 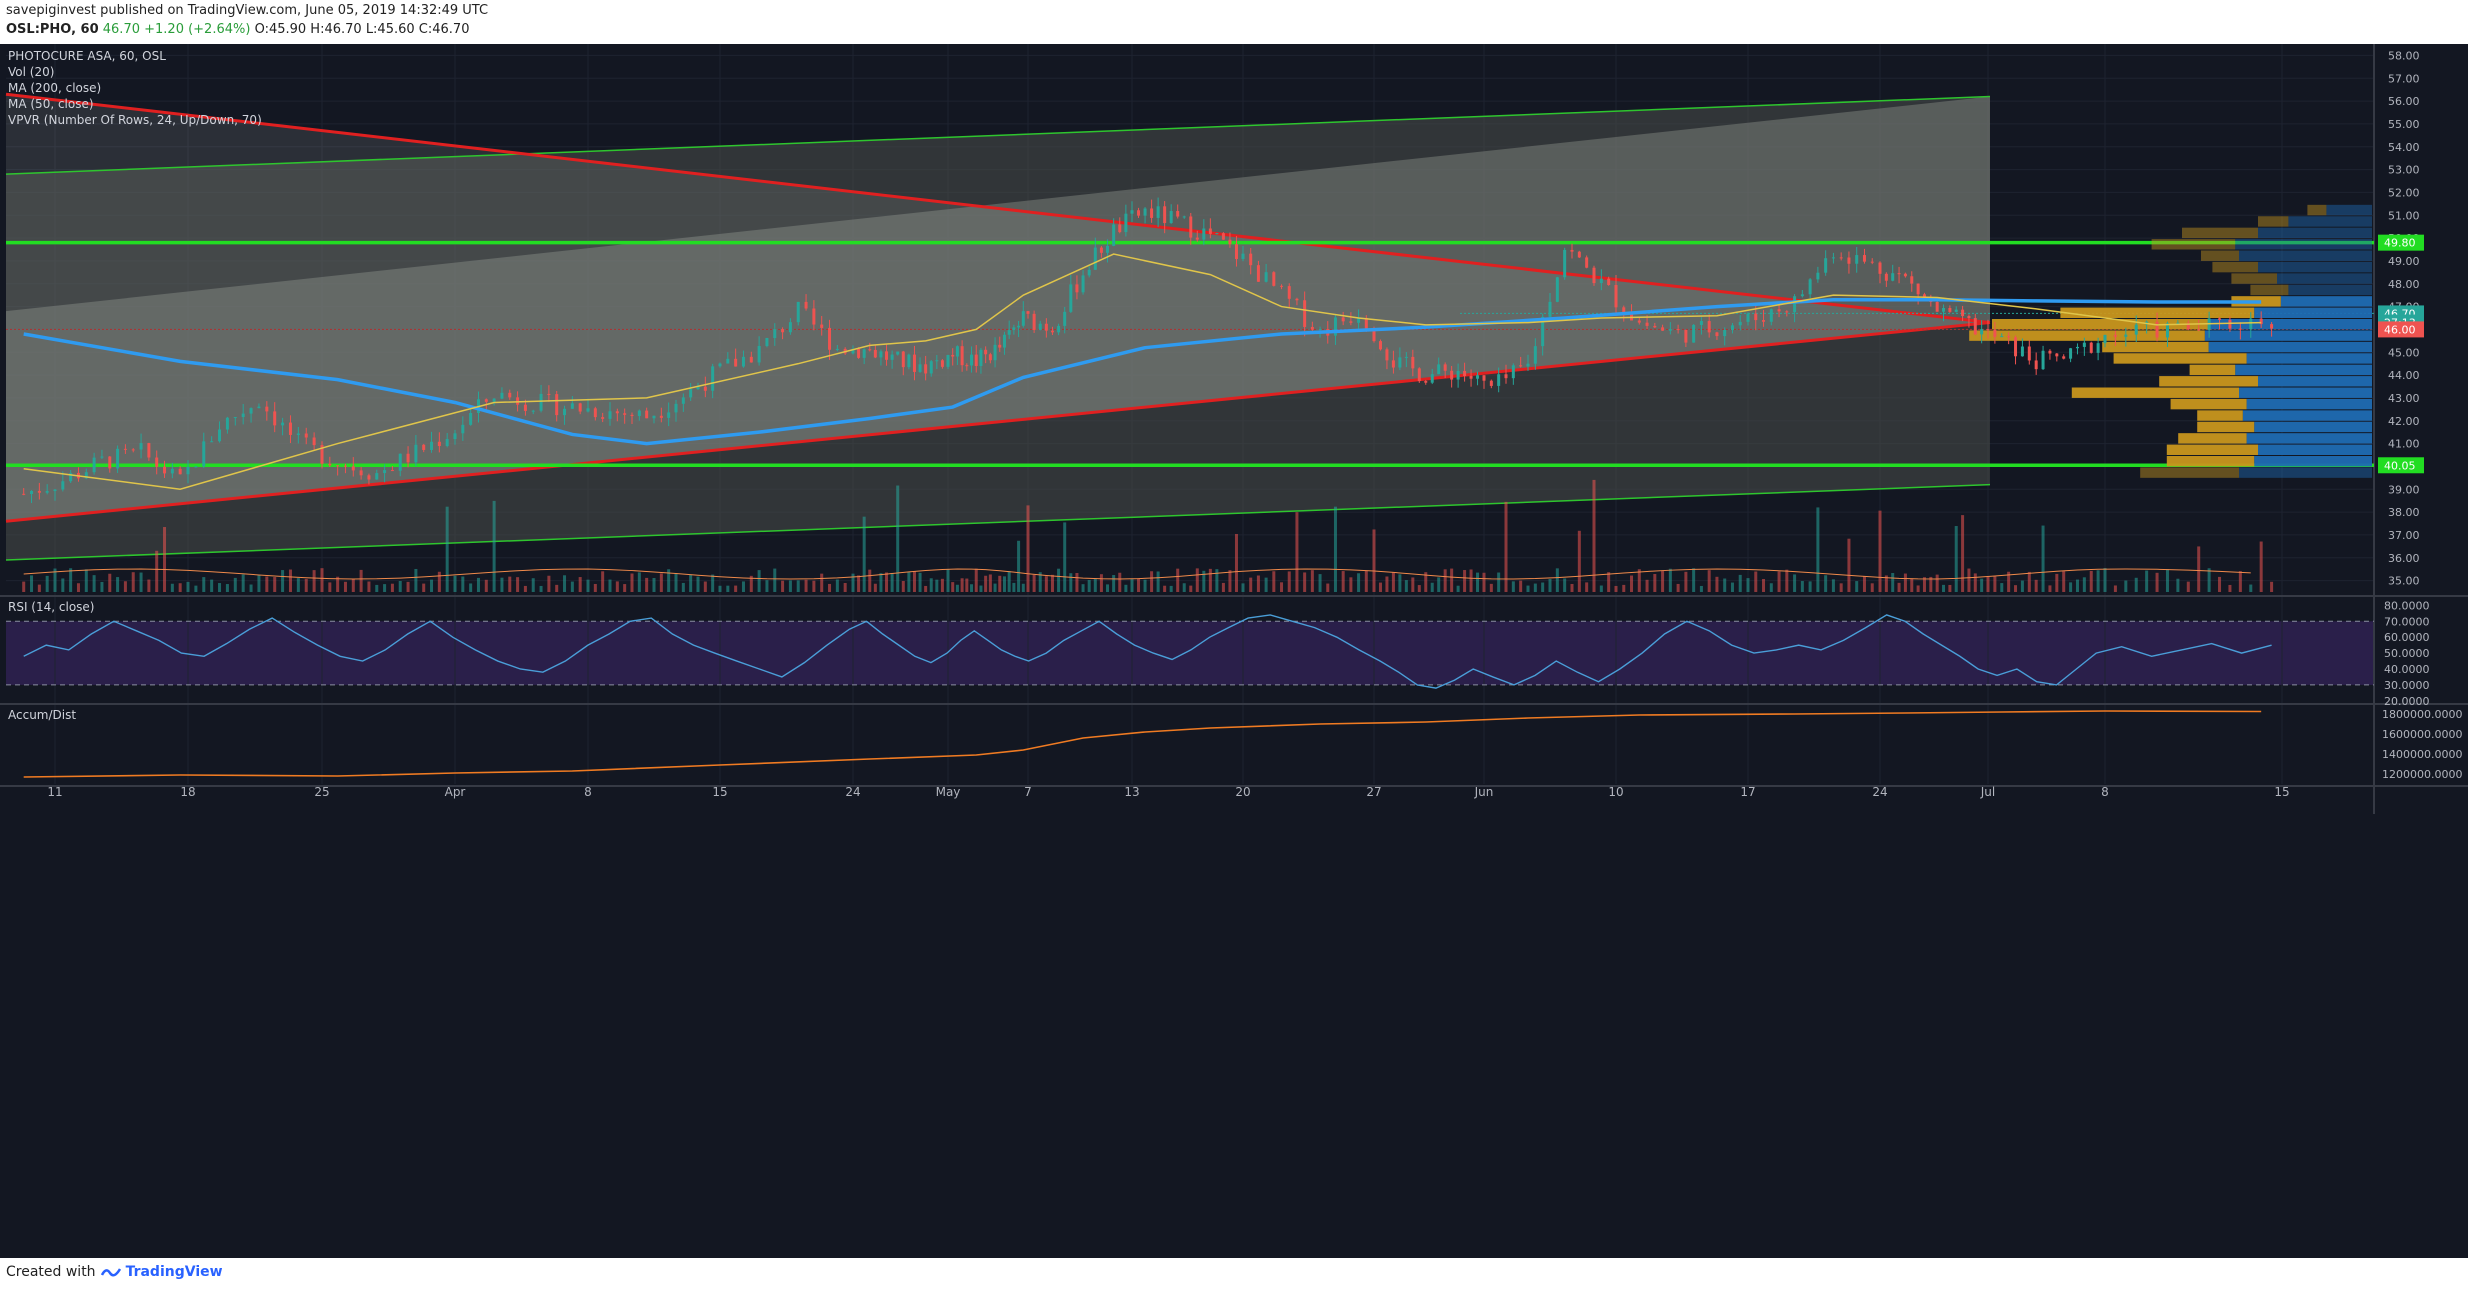 I want to click on price-tick-label: 39.00, so click(x=2404, y=489).